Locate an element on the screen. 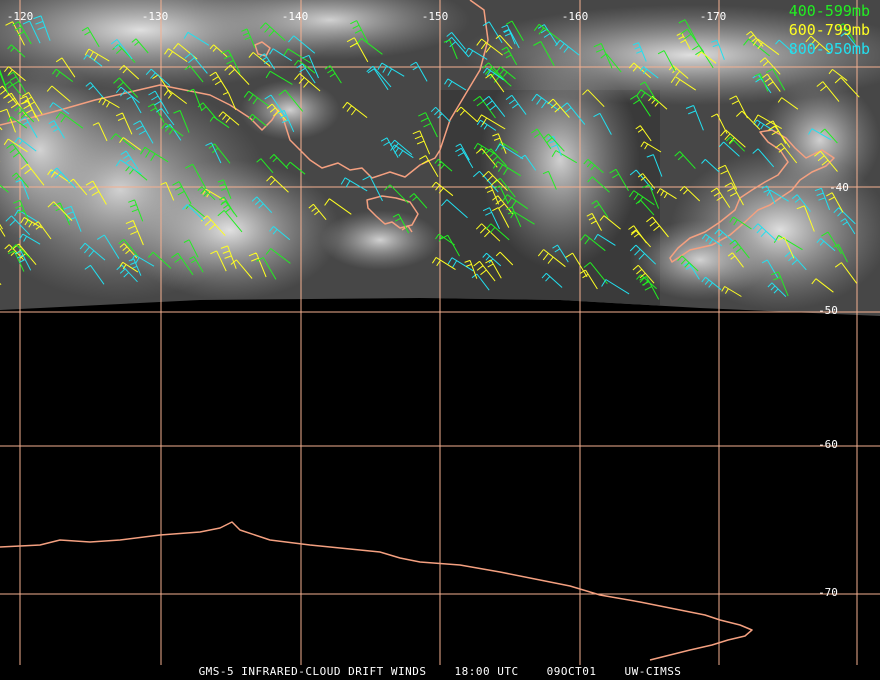 This screenshot has height=680, width=880. lon-label: -150 is located at coordinates (435, 16).